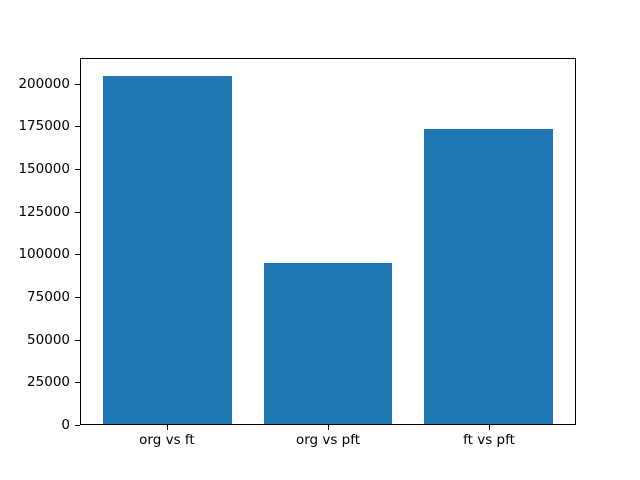 The image size is (640, 480). What do you see at coordinates (65, 425) in the screenshot?
I see `y-tick-label: 0` at bounding box center [65, 425].